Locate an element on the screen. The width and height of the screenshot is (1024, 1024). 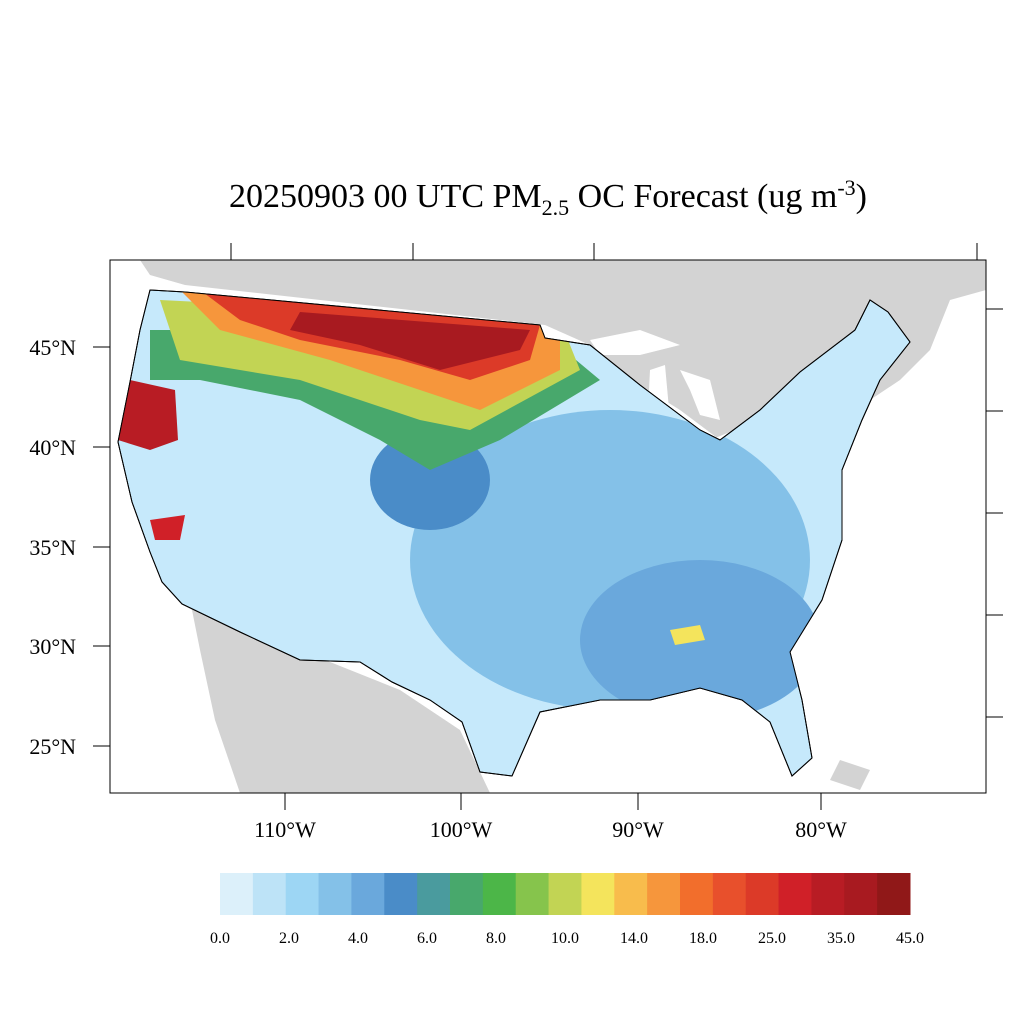
lake-superior is located at coordinates (635, 342).